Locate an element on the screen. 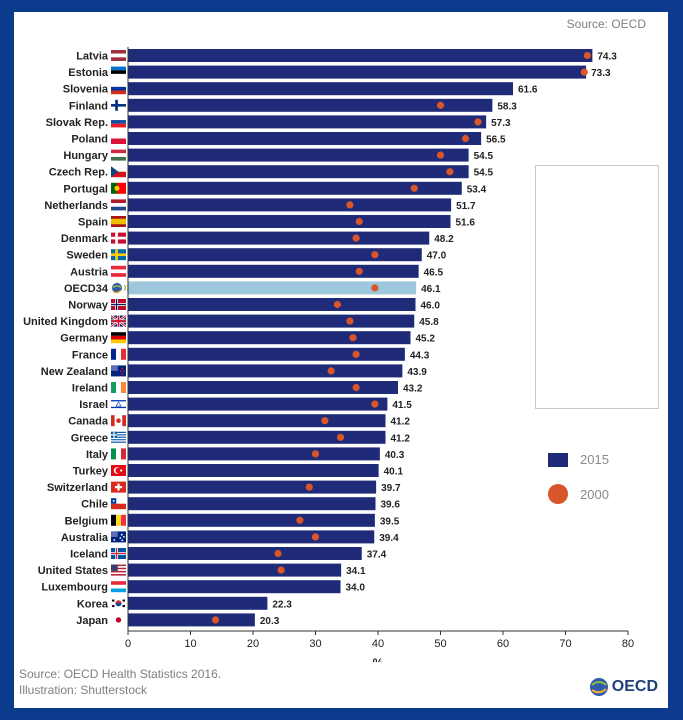  bar-row: Hungary 54.5 is located at coordinates (278, 155).